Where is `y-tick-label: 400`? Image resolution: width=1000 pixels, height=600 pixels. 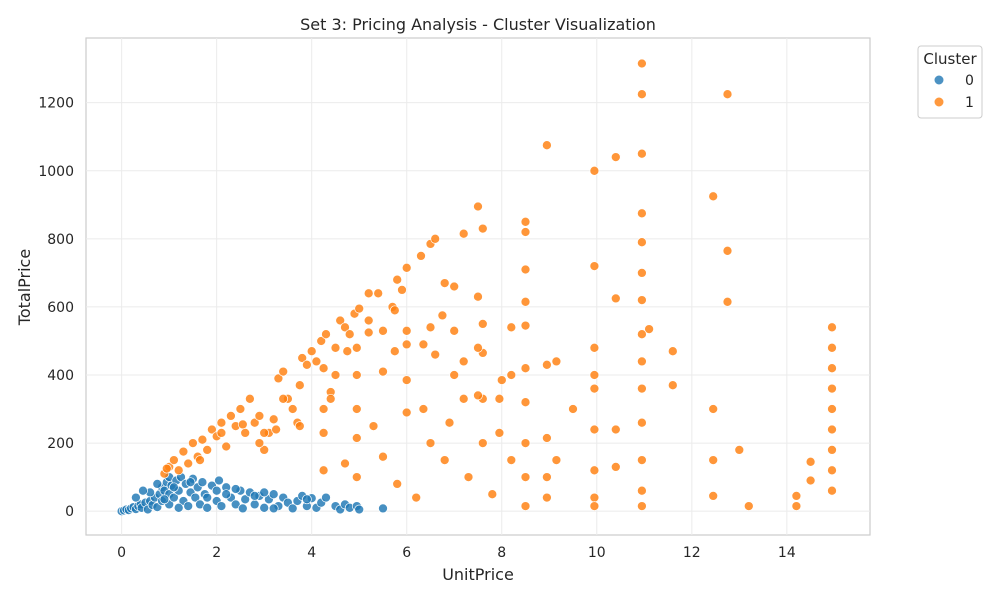 y-tick-label: 400 is located at coordinates (60, 376).